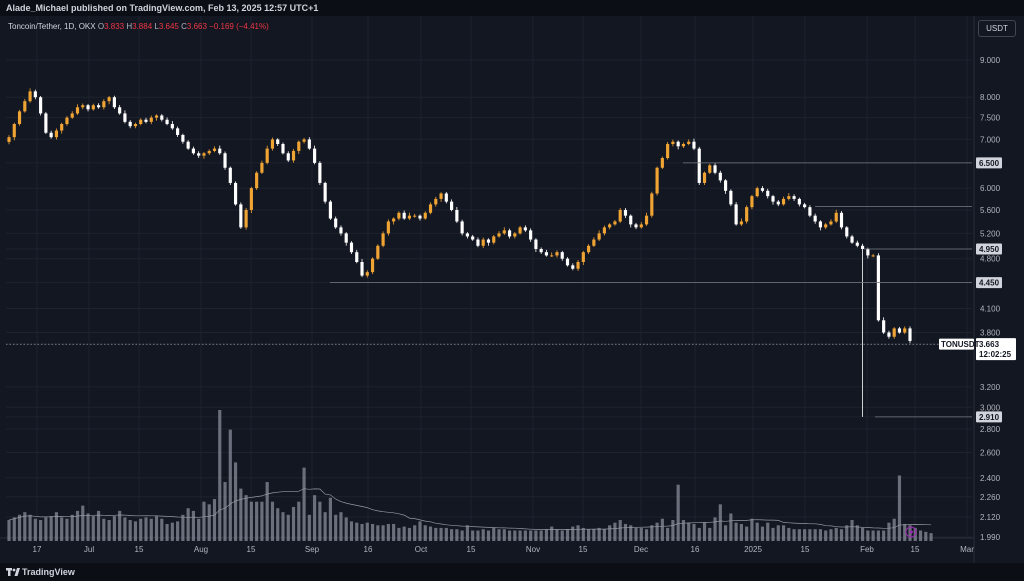 Image resolution: width=1024 pixels, height=581 pixels. Describe the element at coordinates (101, 26) in the screenshot. I see `open-label: O` at that location.